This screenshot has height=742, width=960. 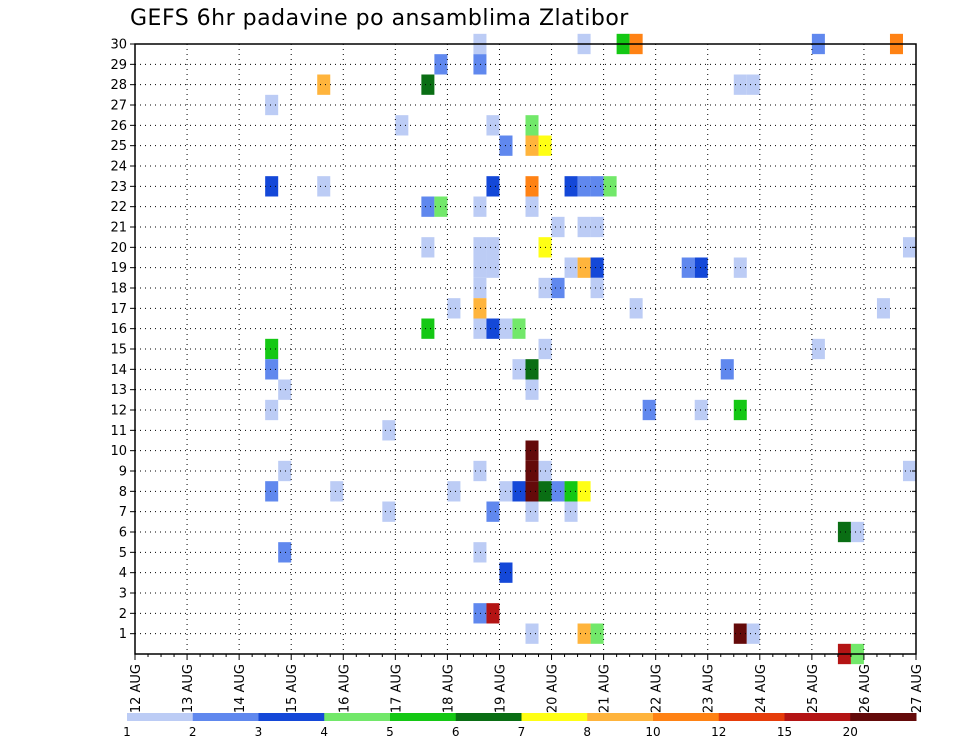 I want to click on y-tick-label: 12, so click(x=118, y=411).